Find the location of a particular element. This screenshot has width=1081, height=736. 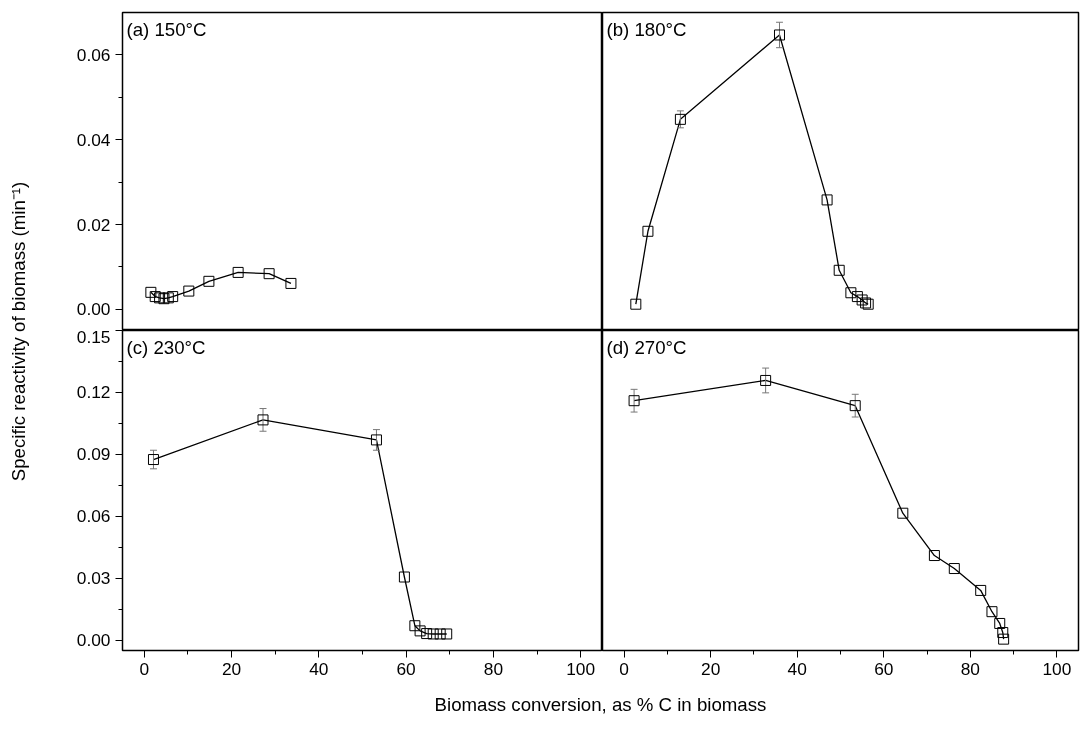

y-tick-label: 0.02 is located at coordinates (93, 224).